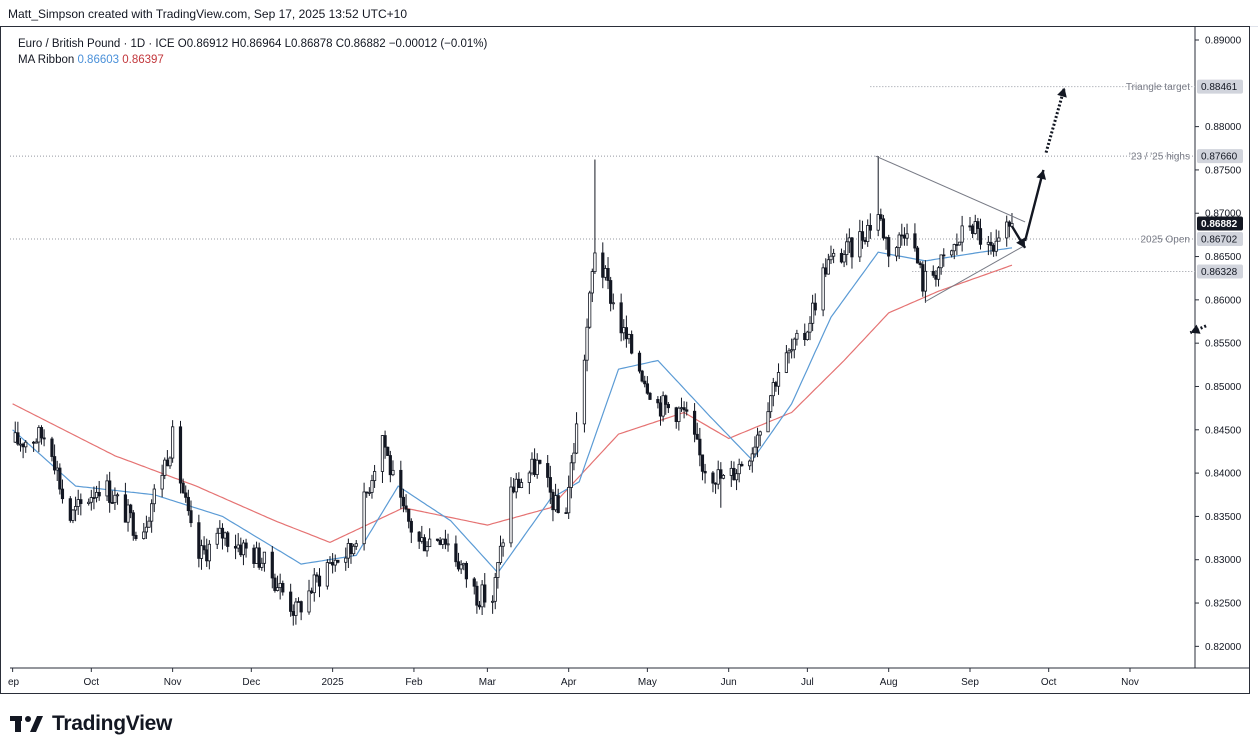 The height and width of the screenshot is (755, 1258). What do you see at coordinates (1159, 157) in the screenshot?
I see `level-annotation: '23 / '25 highs` at bounding box center [1159, 157].